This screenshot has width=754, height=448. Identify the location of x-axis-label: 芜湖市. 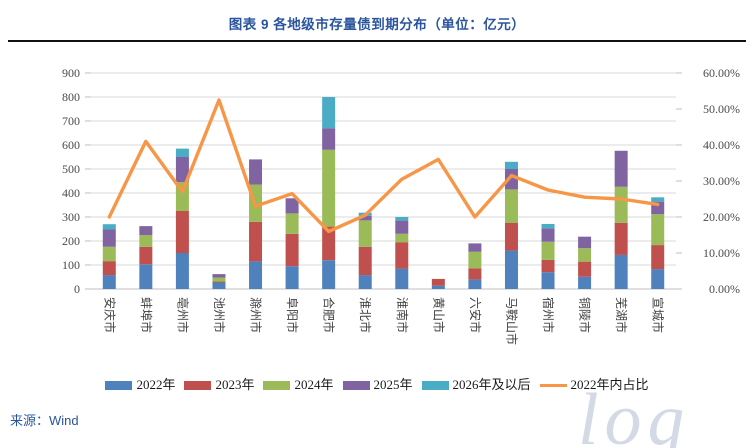
(621, 315).